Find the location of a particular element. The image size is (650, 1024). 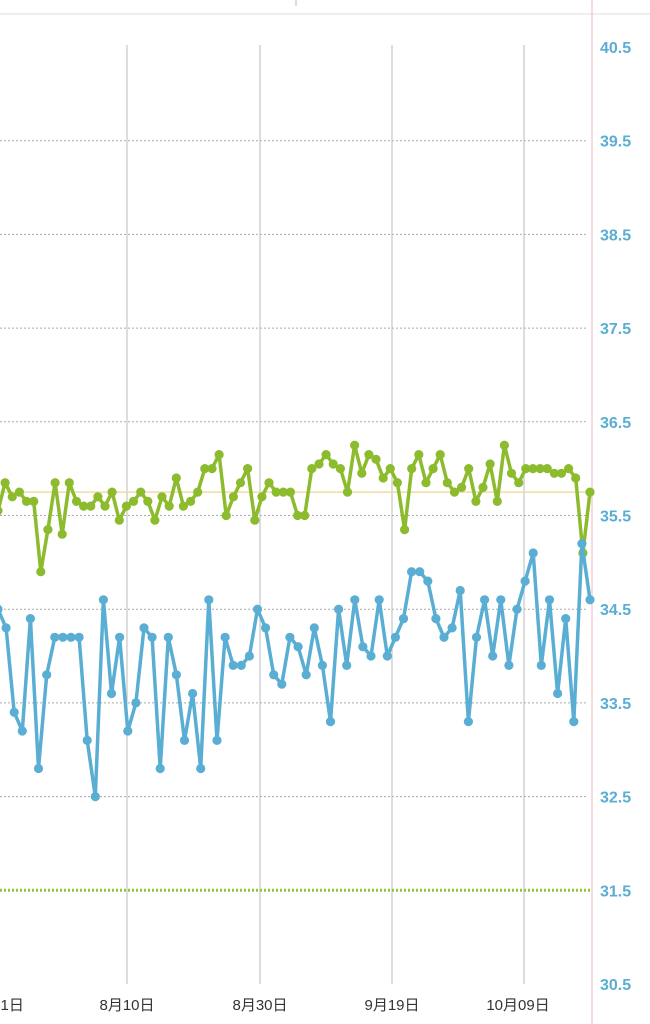

y-tick-label: 32.5 is located at coordinates (615, 798).